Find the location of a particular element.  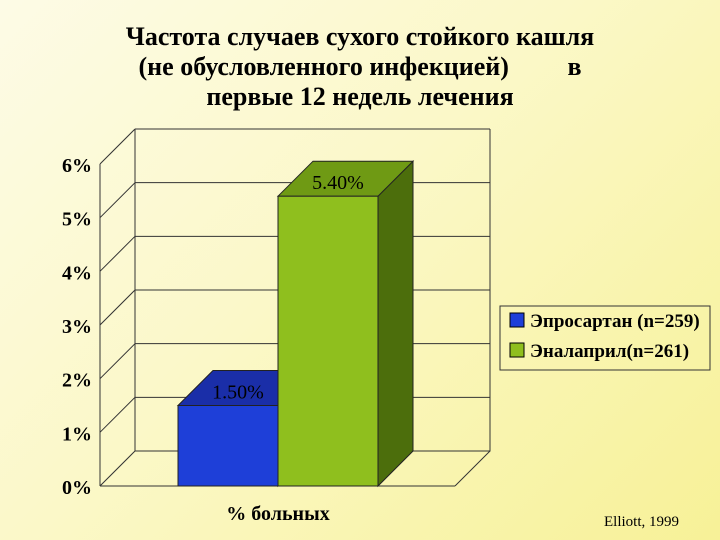

x-category-label: % больных is located at coordinates (277, 514).